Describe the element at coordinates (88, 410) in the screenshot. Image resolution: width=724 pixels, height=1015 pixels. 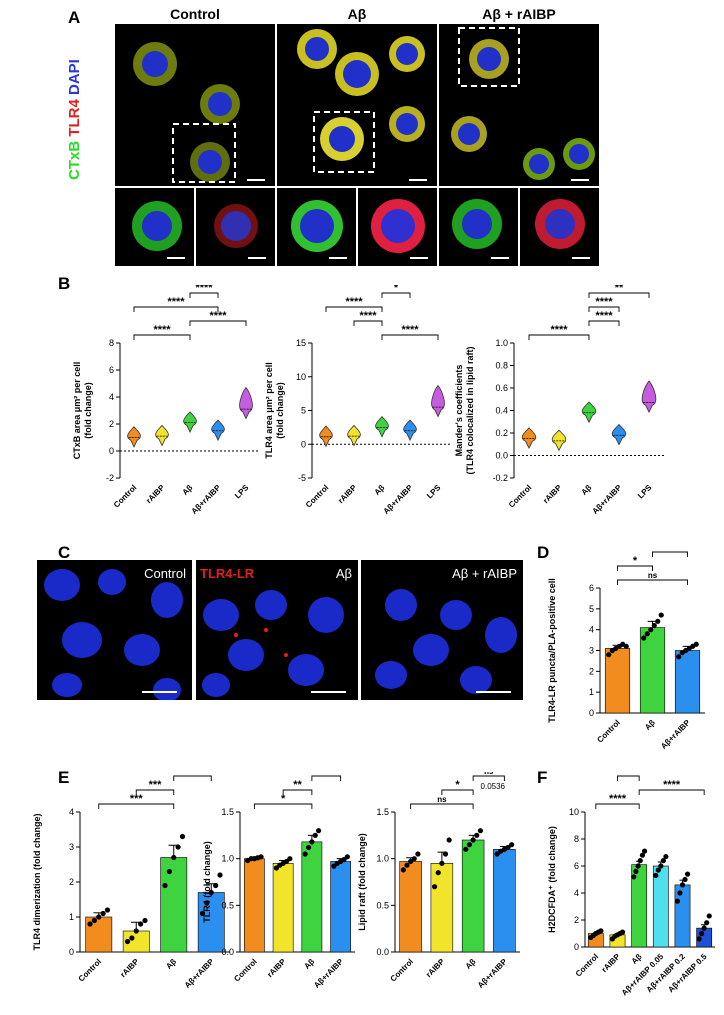
I see `y-axis-label: (fold change)` at that location.